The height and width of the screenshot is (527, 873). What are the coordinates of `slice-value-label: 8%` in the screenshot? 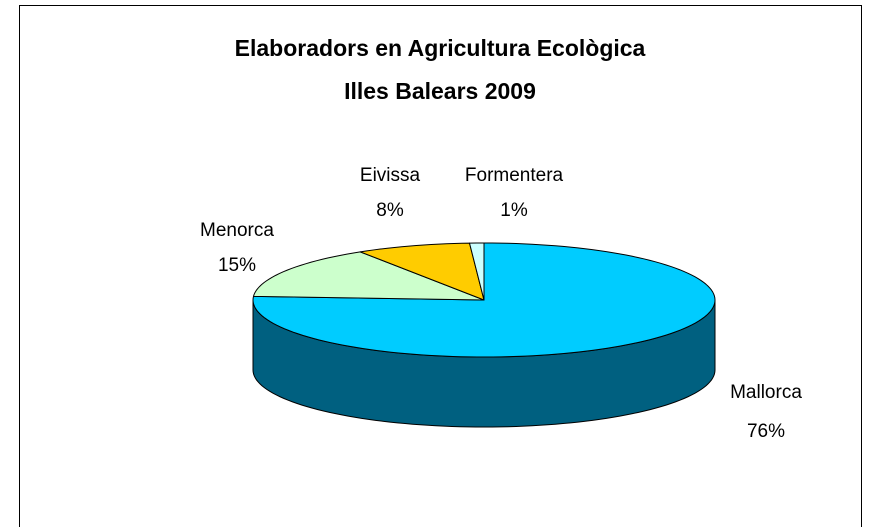 It's located at (390, 210).